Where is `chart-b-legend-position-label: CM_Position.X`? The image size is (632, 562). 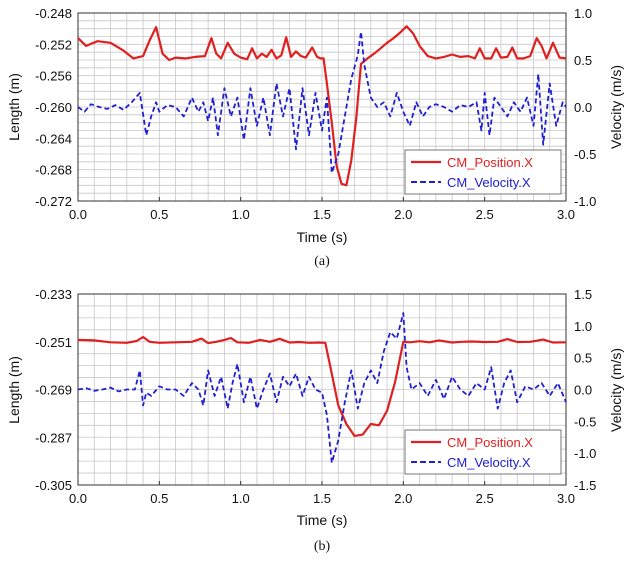 chart-b-legend-position-label: CM_Position.X is located at coordinates (490, 442).